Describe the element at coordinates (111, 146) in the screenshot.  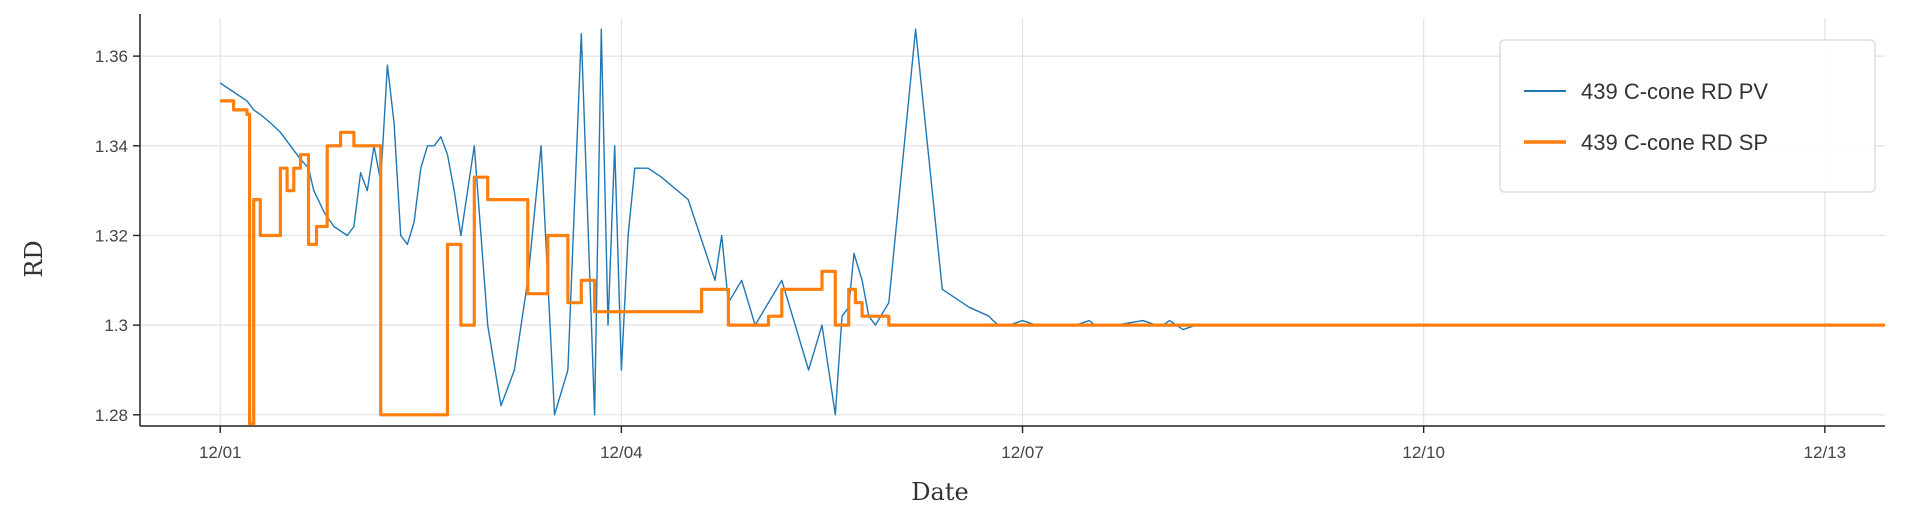
I see `y-tick-label: 1.34` at that location.